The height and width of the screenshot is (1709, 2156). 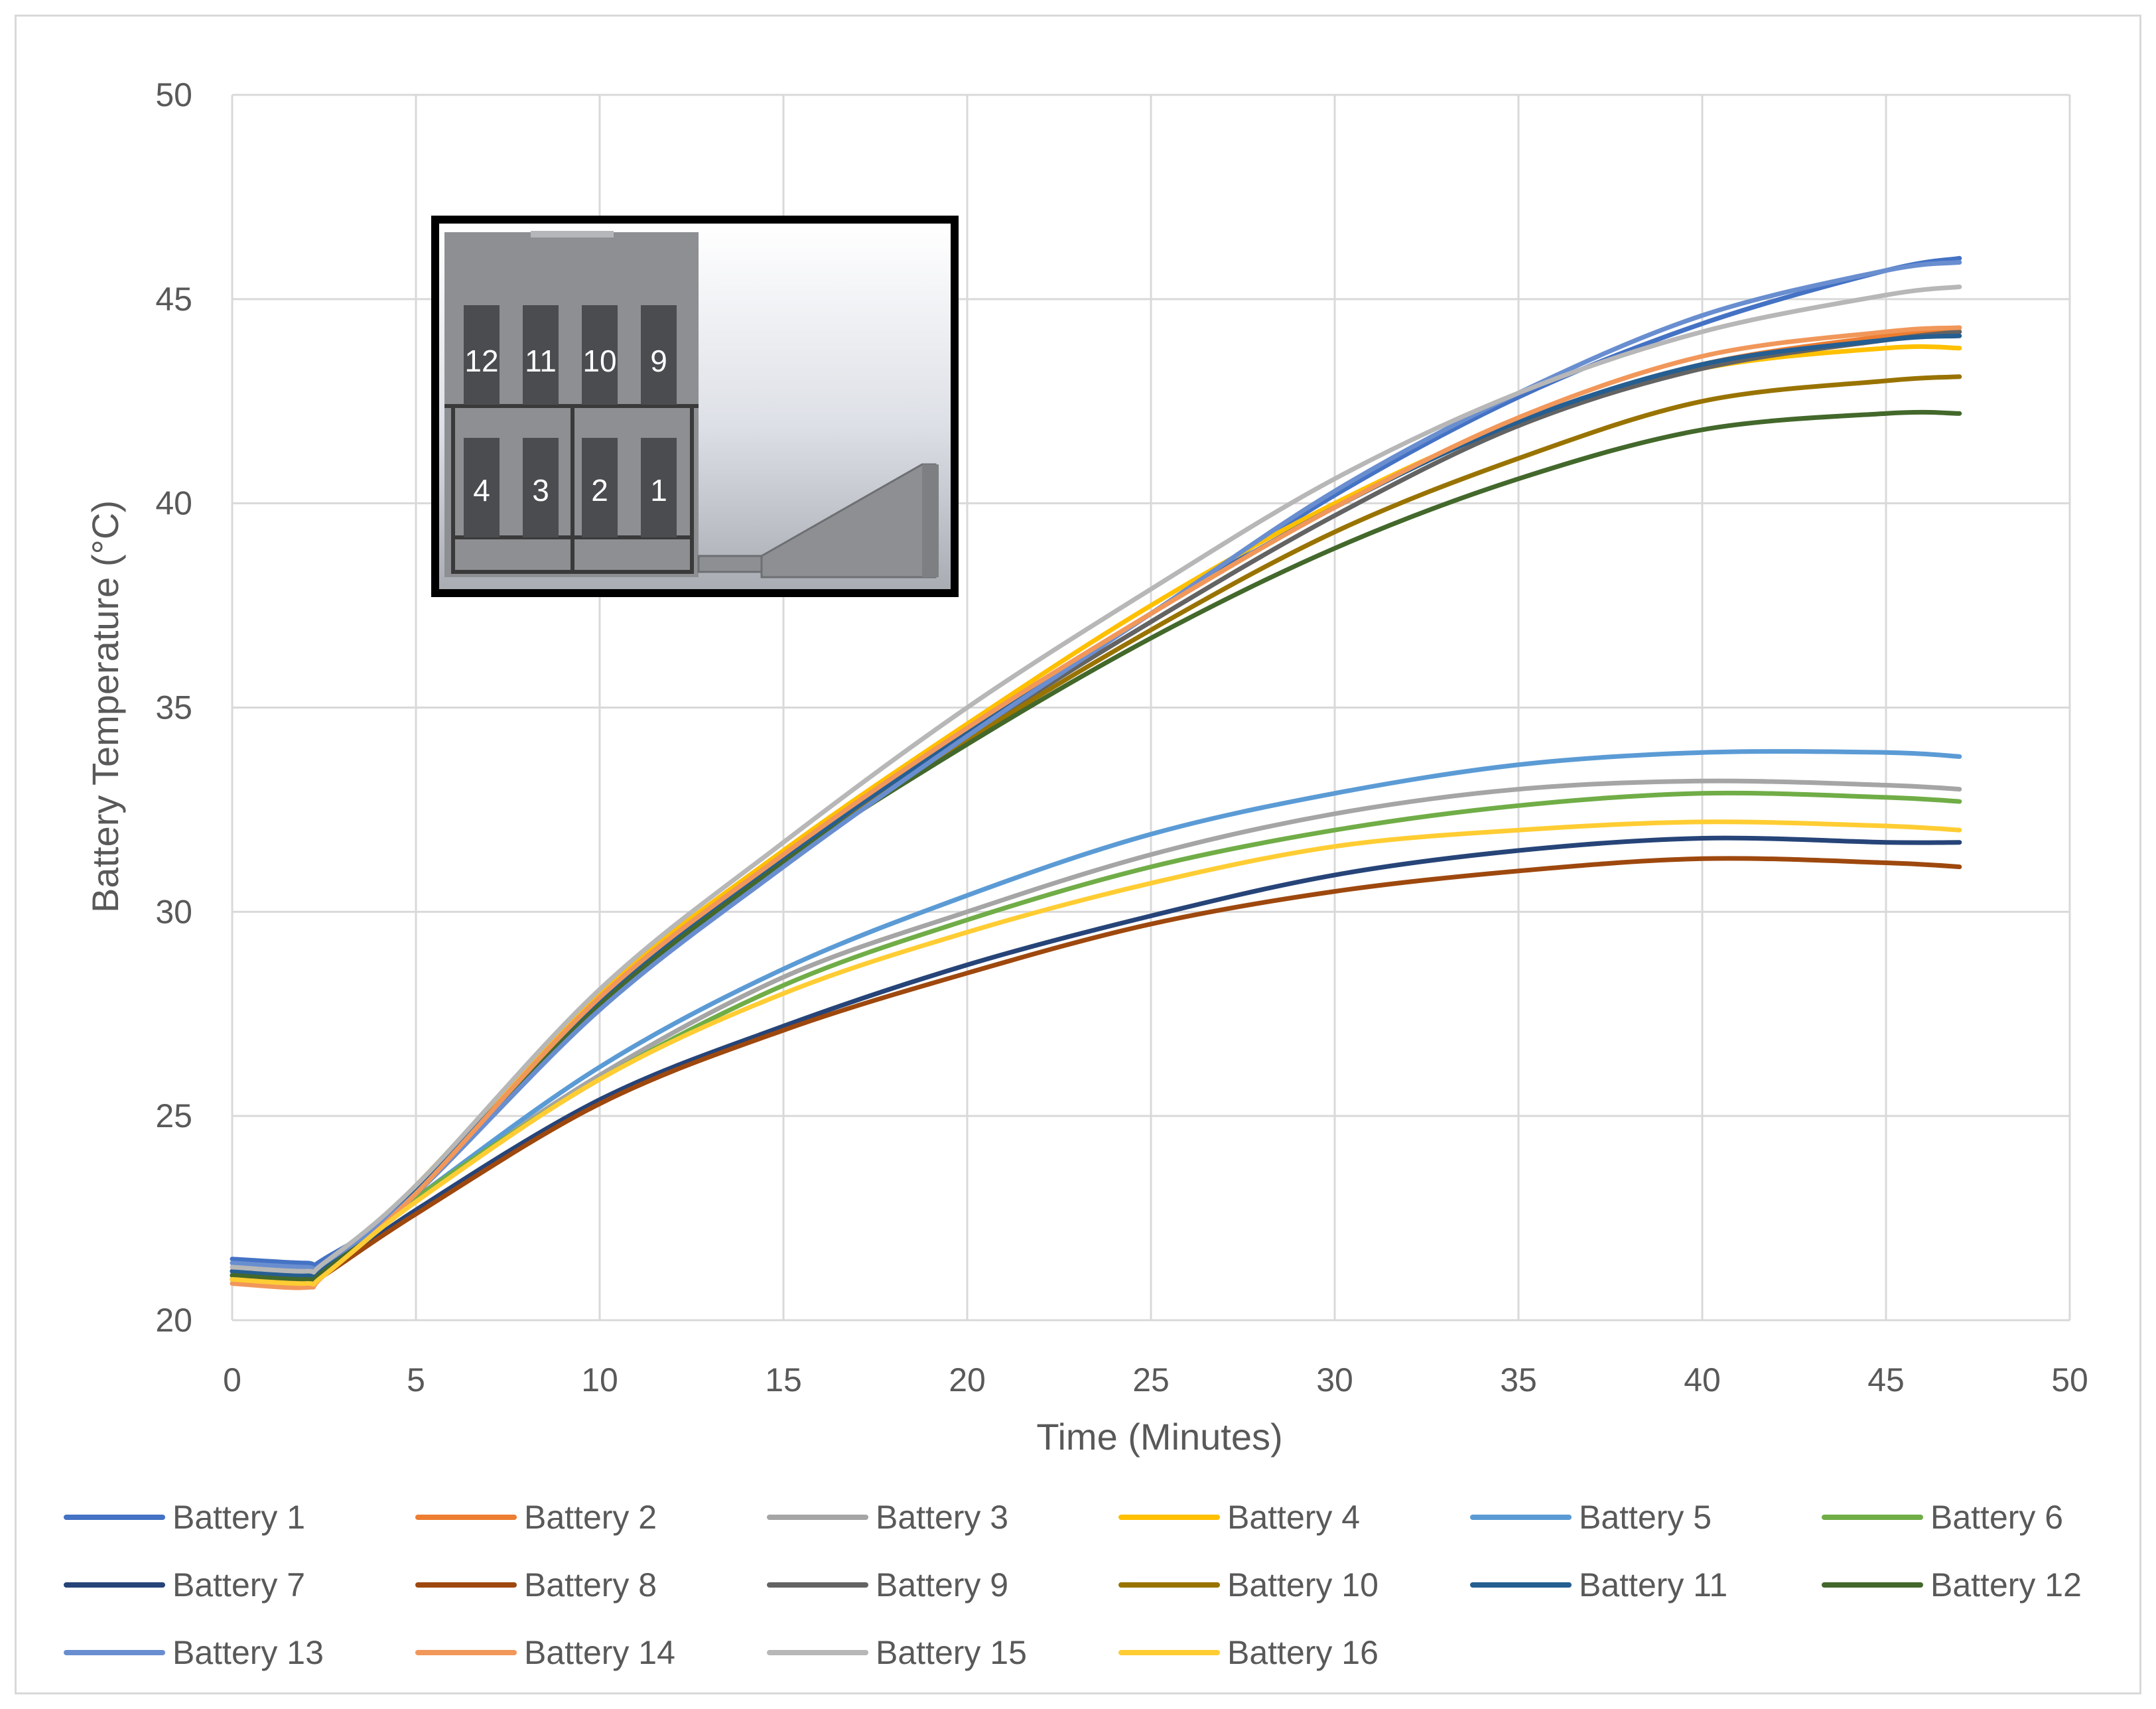 I want to click on legend-label: Battery 8, so click(x=590, y=1585).